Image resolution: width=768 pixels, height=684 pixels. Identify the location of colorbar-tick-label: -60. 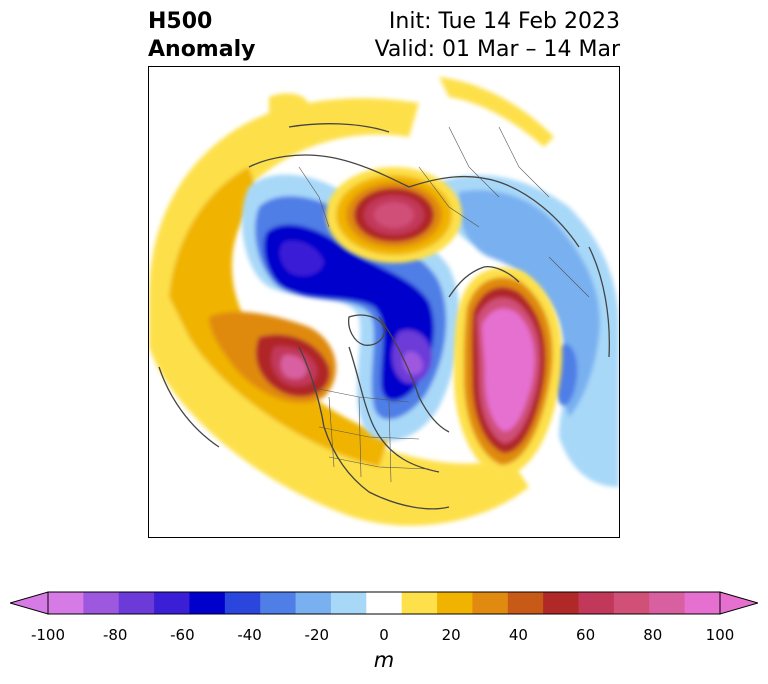
(182, 635).